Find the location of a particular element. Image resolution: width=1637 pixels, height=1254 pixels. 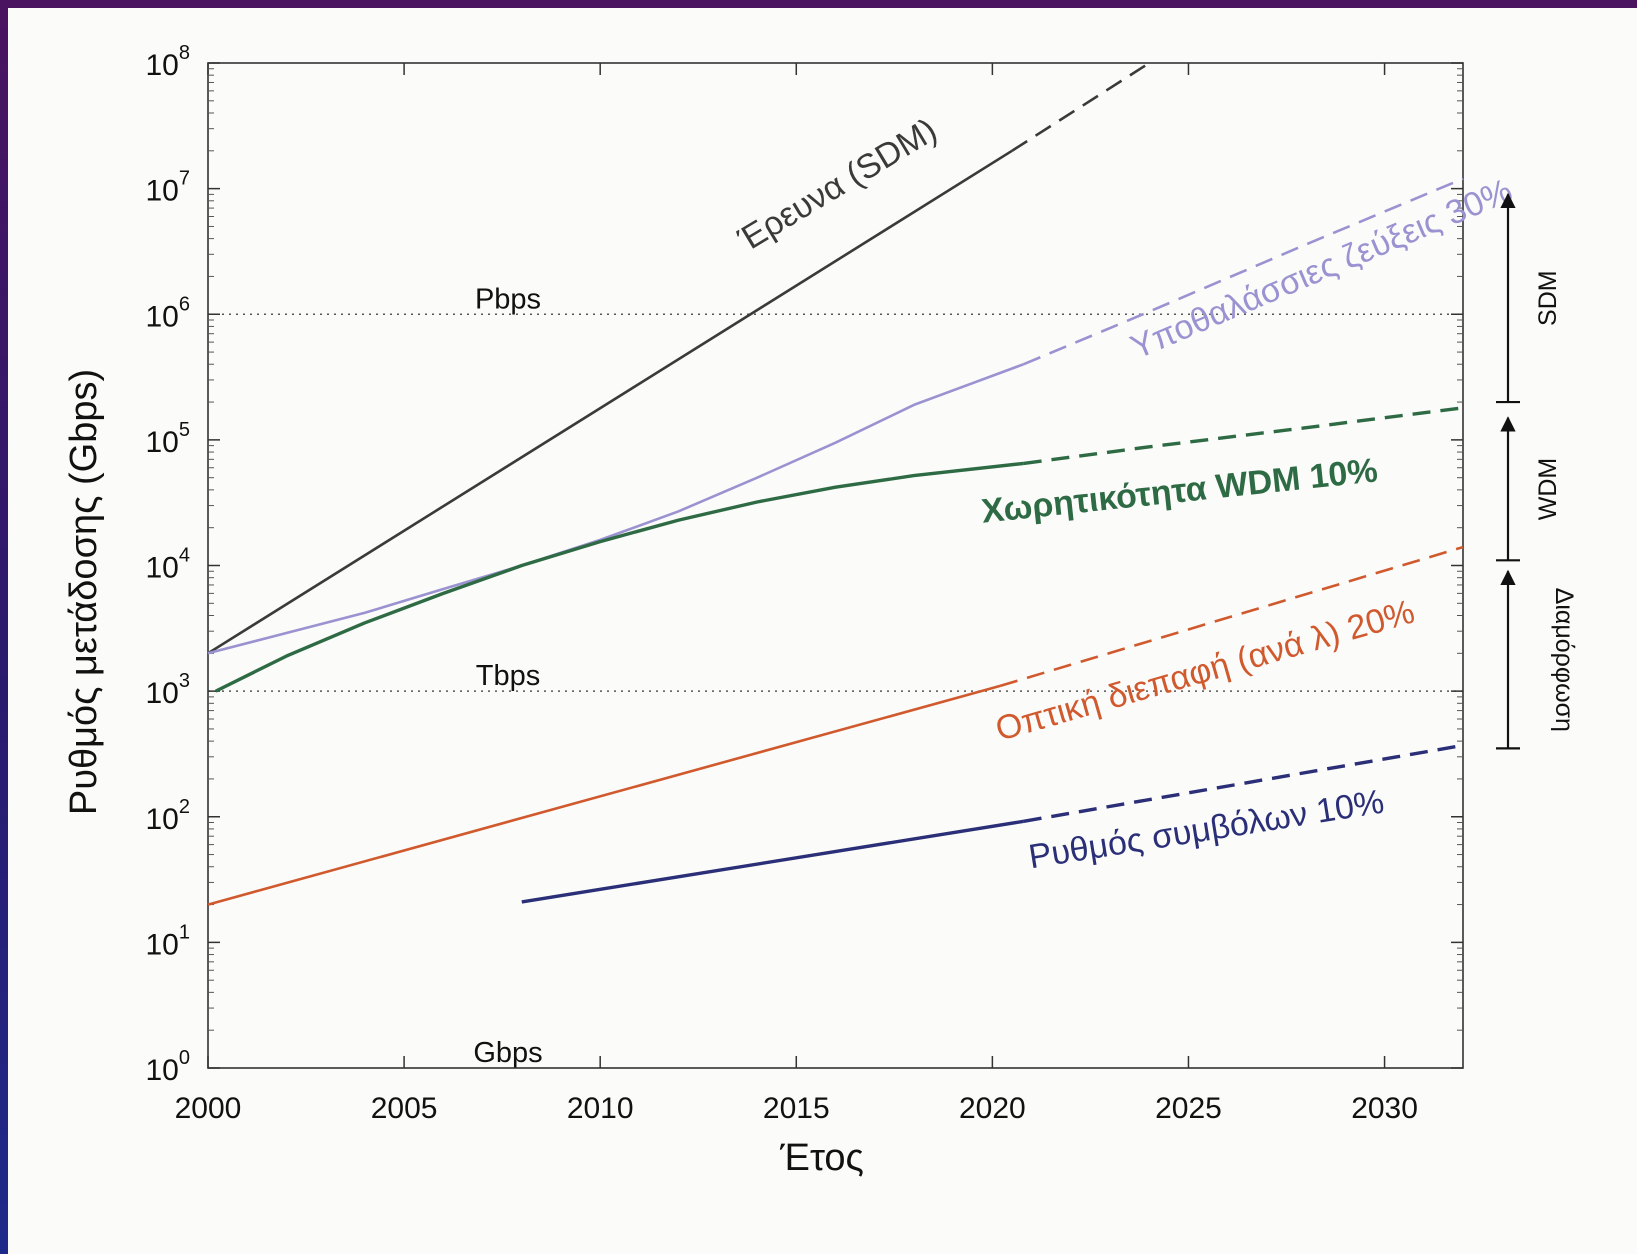

series-label-4: Ρυθμός συμβόλων 10% is located at coordinates (1206, 830).